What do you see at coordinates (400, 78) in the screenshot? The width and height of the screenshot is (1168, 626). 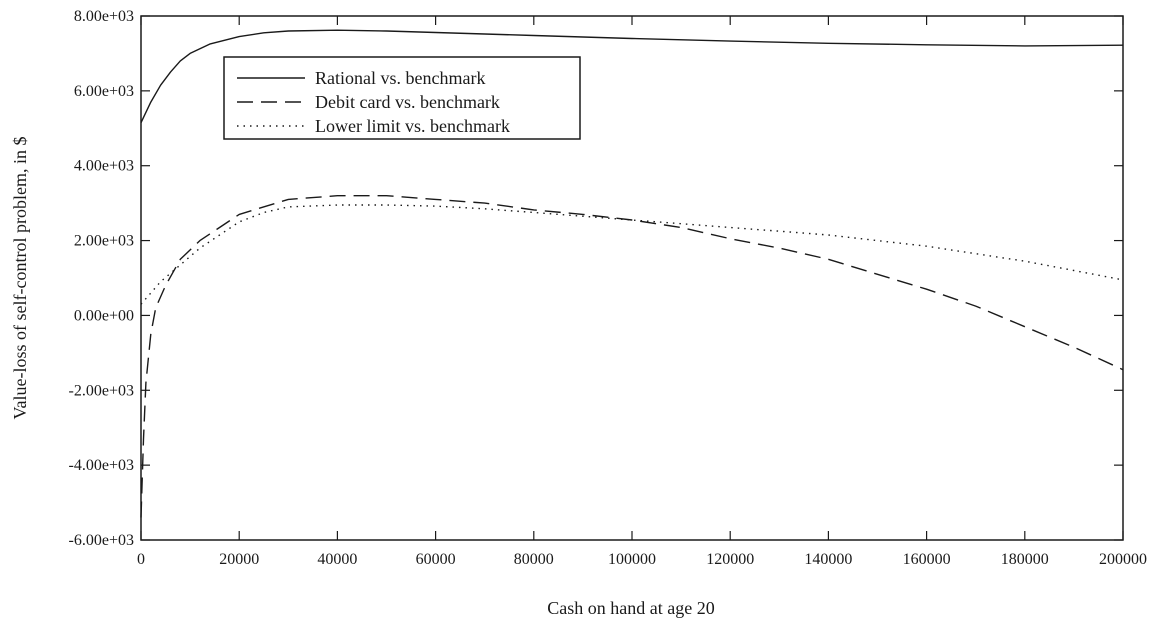 I see `legend-label-1: Rational vs. benchmark` at bounding box center [400, 78].